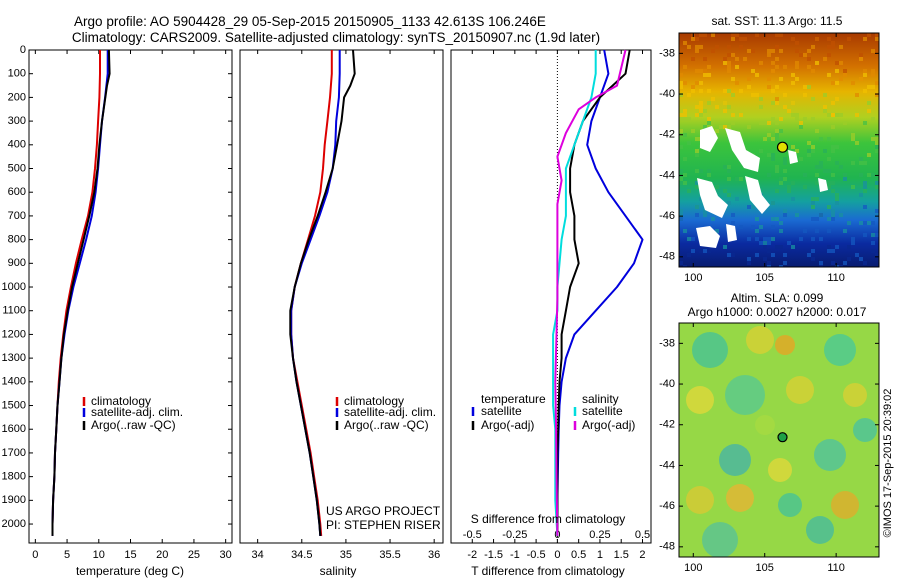 The height and width of the screenshot is (580, 900). I want to click on x-tick-label: 30, so click(226, 555).